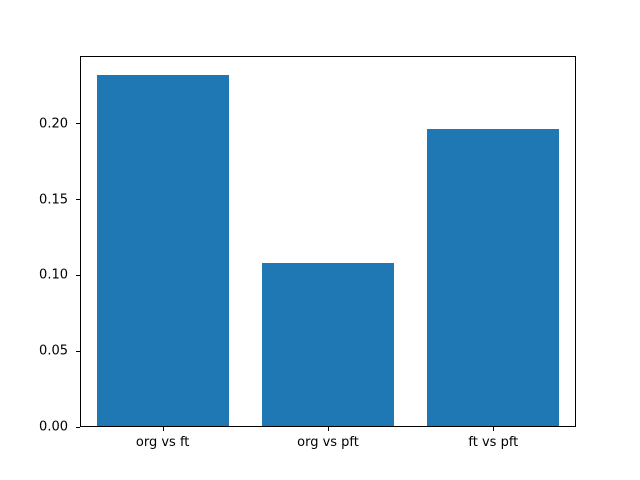  Describe the element at coordinates (53, 124) in the screenshot. I see `y-tick-label: 0.20` at that location.